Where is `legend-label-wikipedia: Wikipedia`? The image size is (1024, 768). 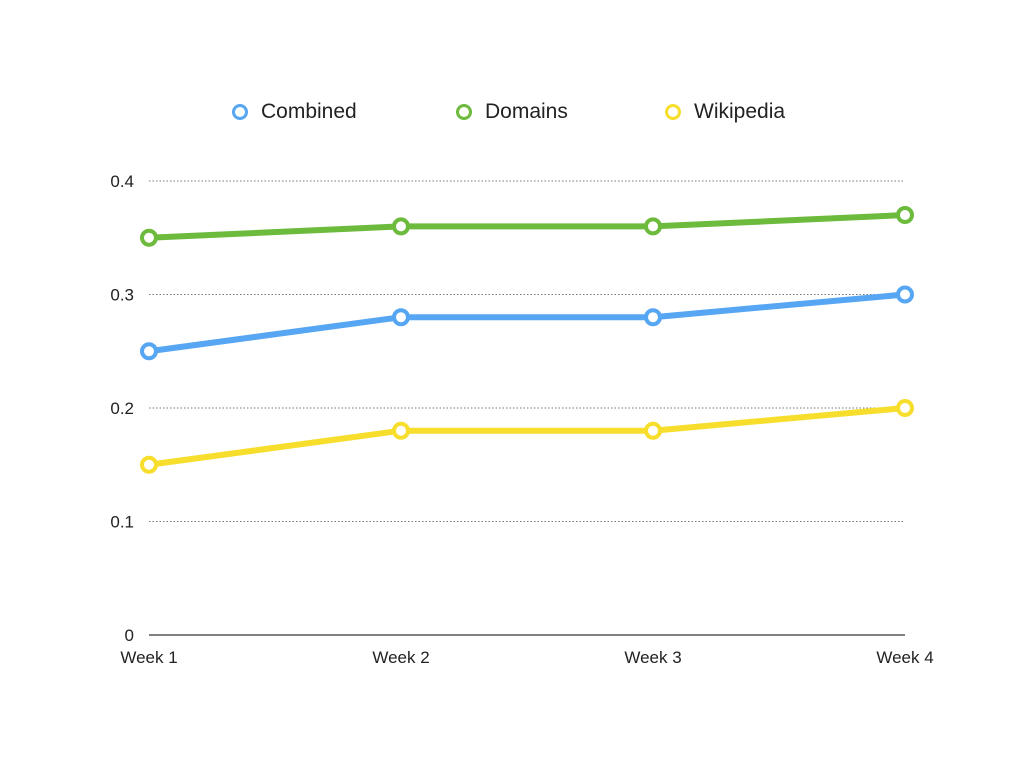 legend-label-wikipedia: Wikipedia is located at coordinates (740, 111).